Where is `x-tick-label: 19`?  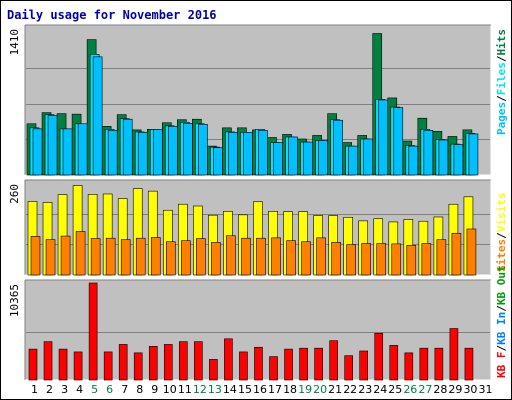
x-tick-label: 19 is located at coordinates (305, 389).